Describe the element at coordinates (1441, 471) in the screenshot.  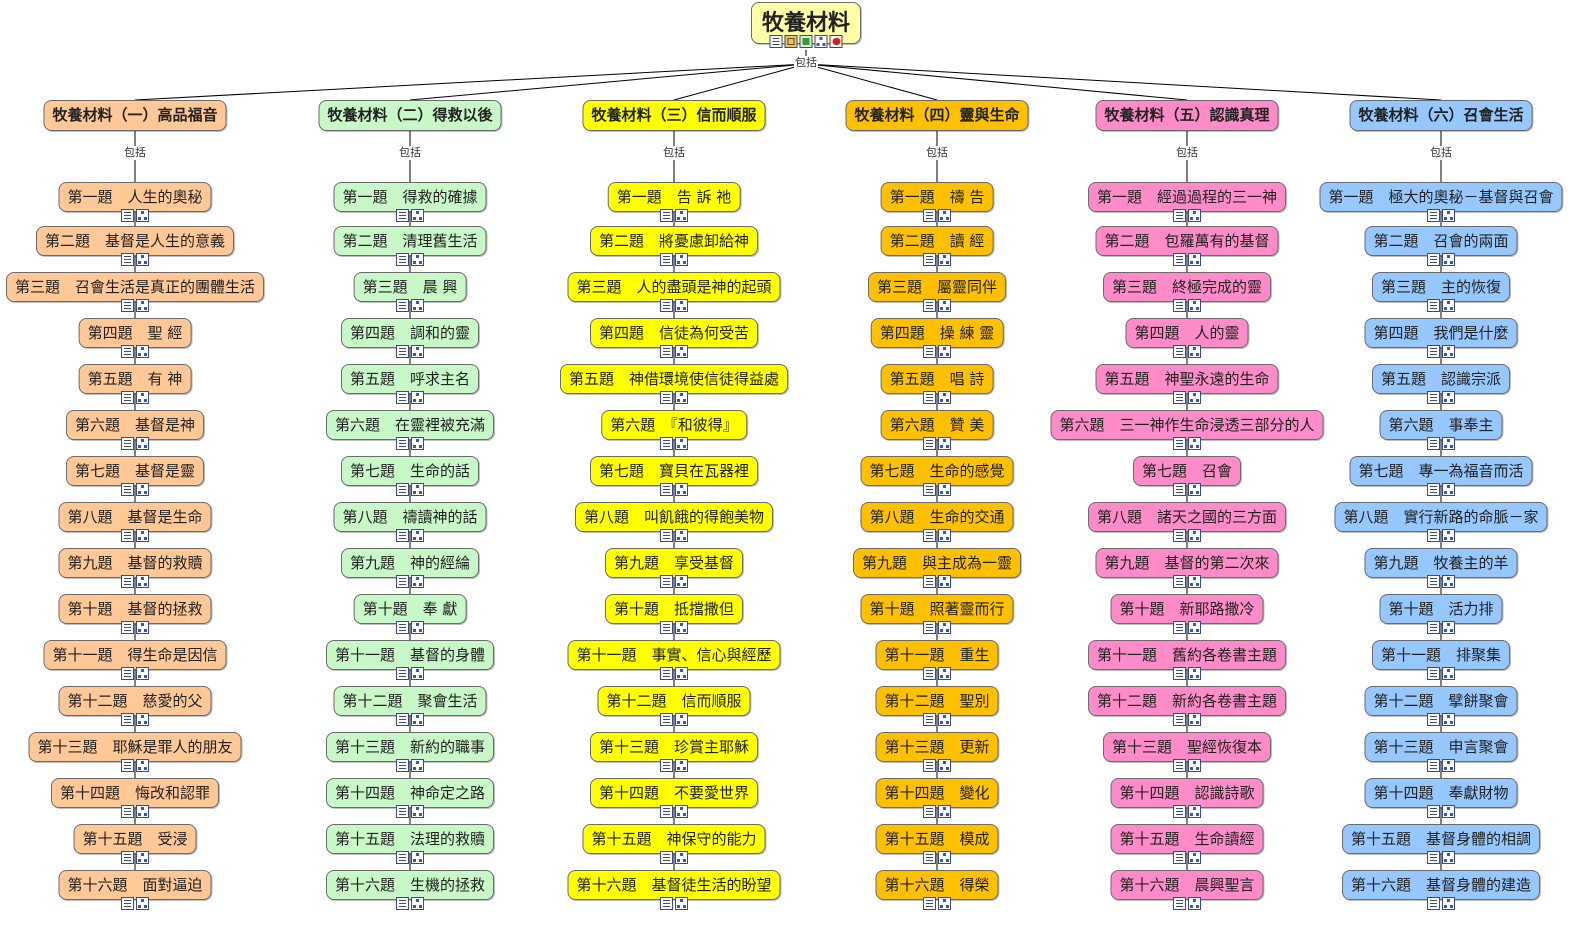
I see `topic-node: 第七題 專一為福音而活` at that location.